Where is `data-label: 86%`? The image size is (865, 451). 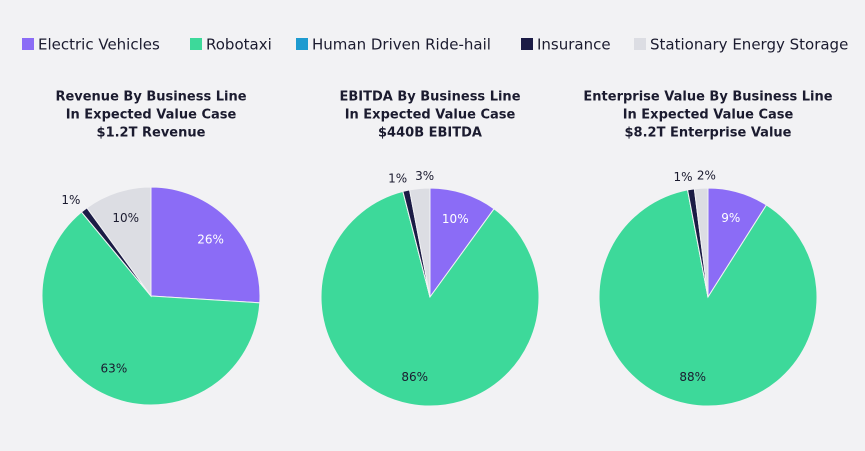 data-label: 86% is located at coordinates (414, 377).